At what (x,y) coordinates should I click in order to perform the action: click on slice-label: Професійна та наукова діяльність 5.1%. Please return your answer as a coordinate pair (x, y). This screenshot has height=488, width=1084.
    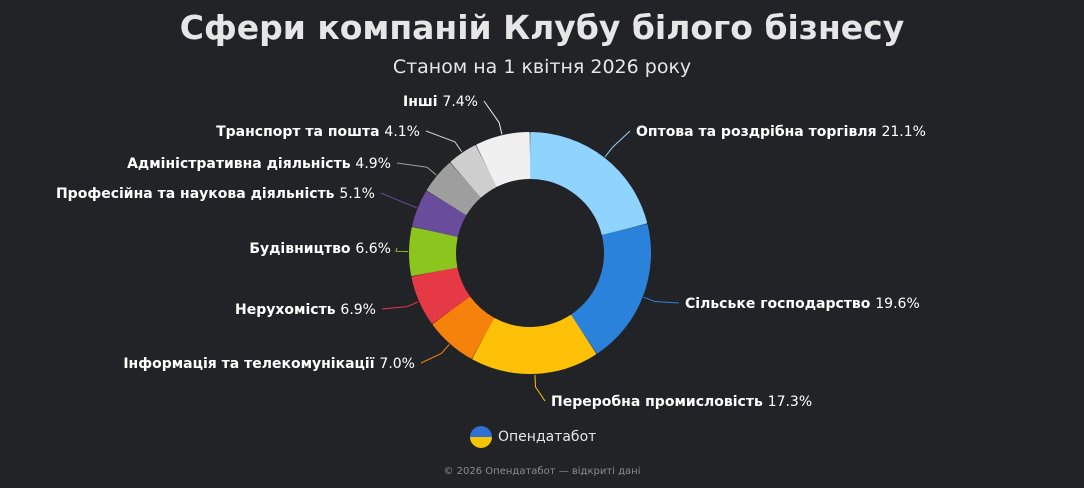
    Looking at the image, I should click on (215, 194).